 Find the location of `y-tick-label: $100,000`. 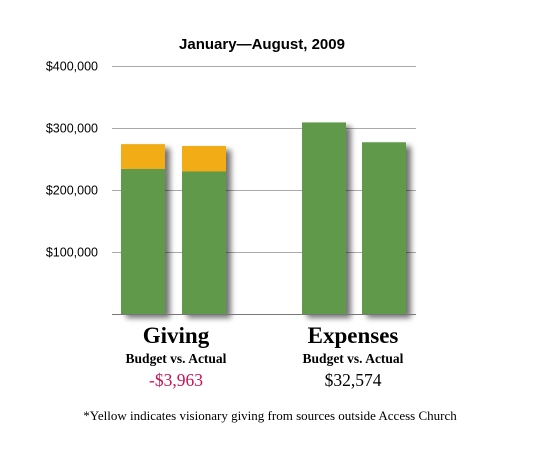

y-tick-label: $100,000 is located at coordinates (72, 253).